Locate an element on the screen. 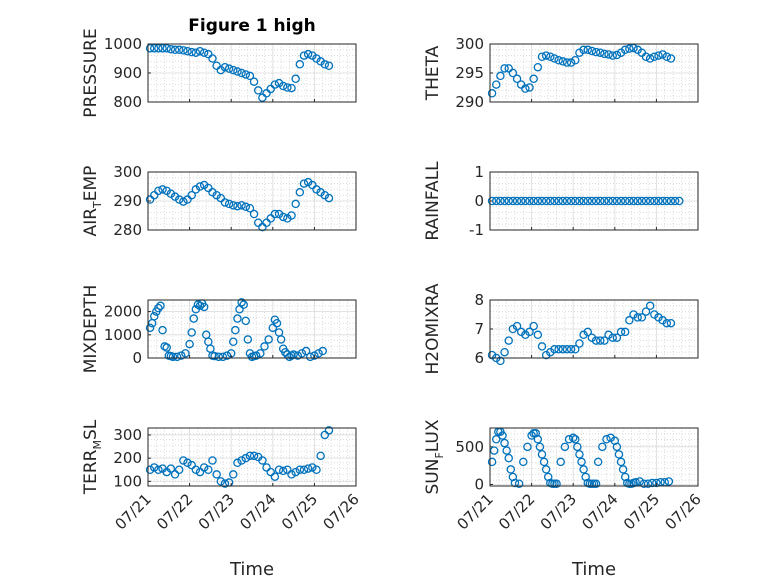 Image resolution: width=778 pixels, height=583 pixels. subplot-air-temp: 280 290 300 AIRTEMP is located at coordinates (219, 201).